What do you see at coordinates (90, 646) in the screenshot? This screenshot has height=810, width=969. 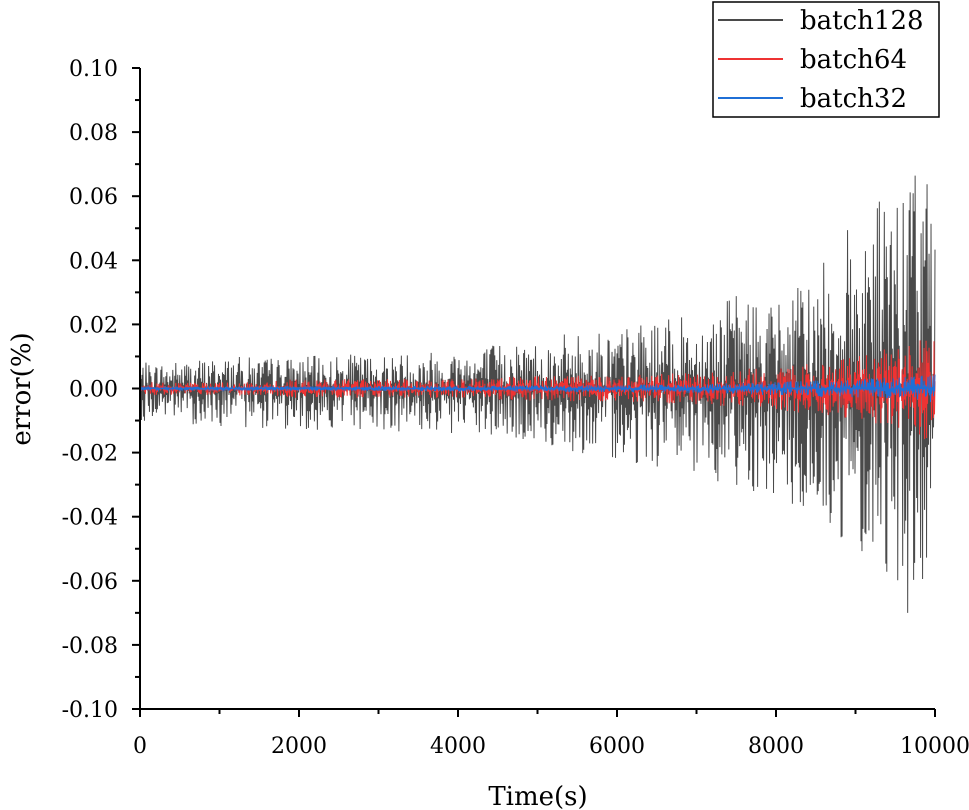 I see `y-tick-label: -0.08` at bounding box center [90, 646].